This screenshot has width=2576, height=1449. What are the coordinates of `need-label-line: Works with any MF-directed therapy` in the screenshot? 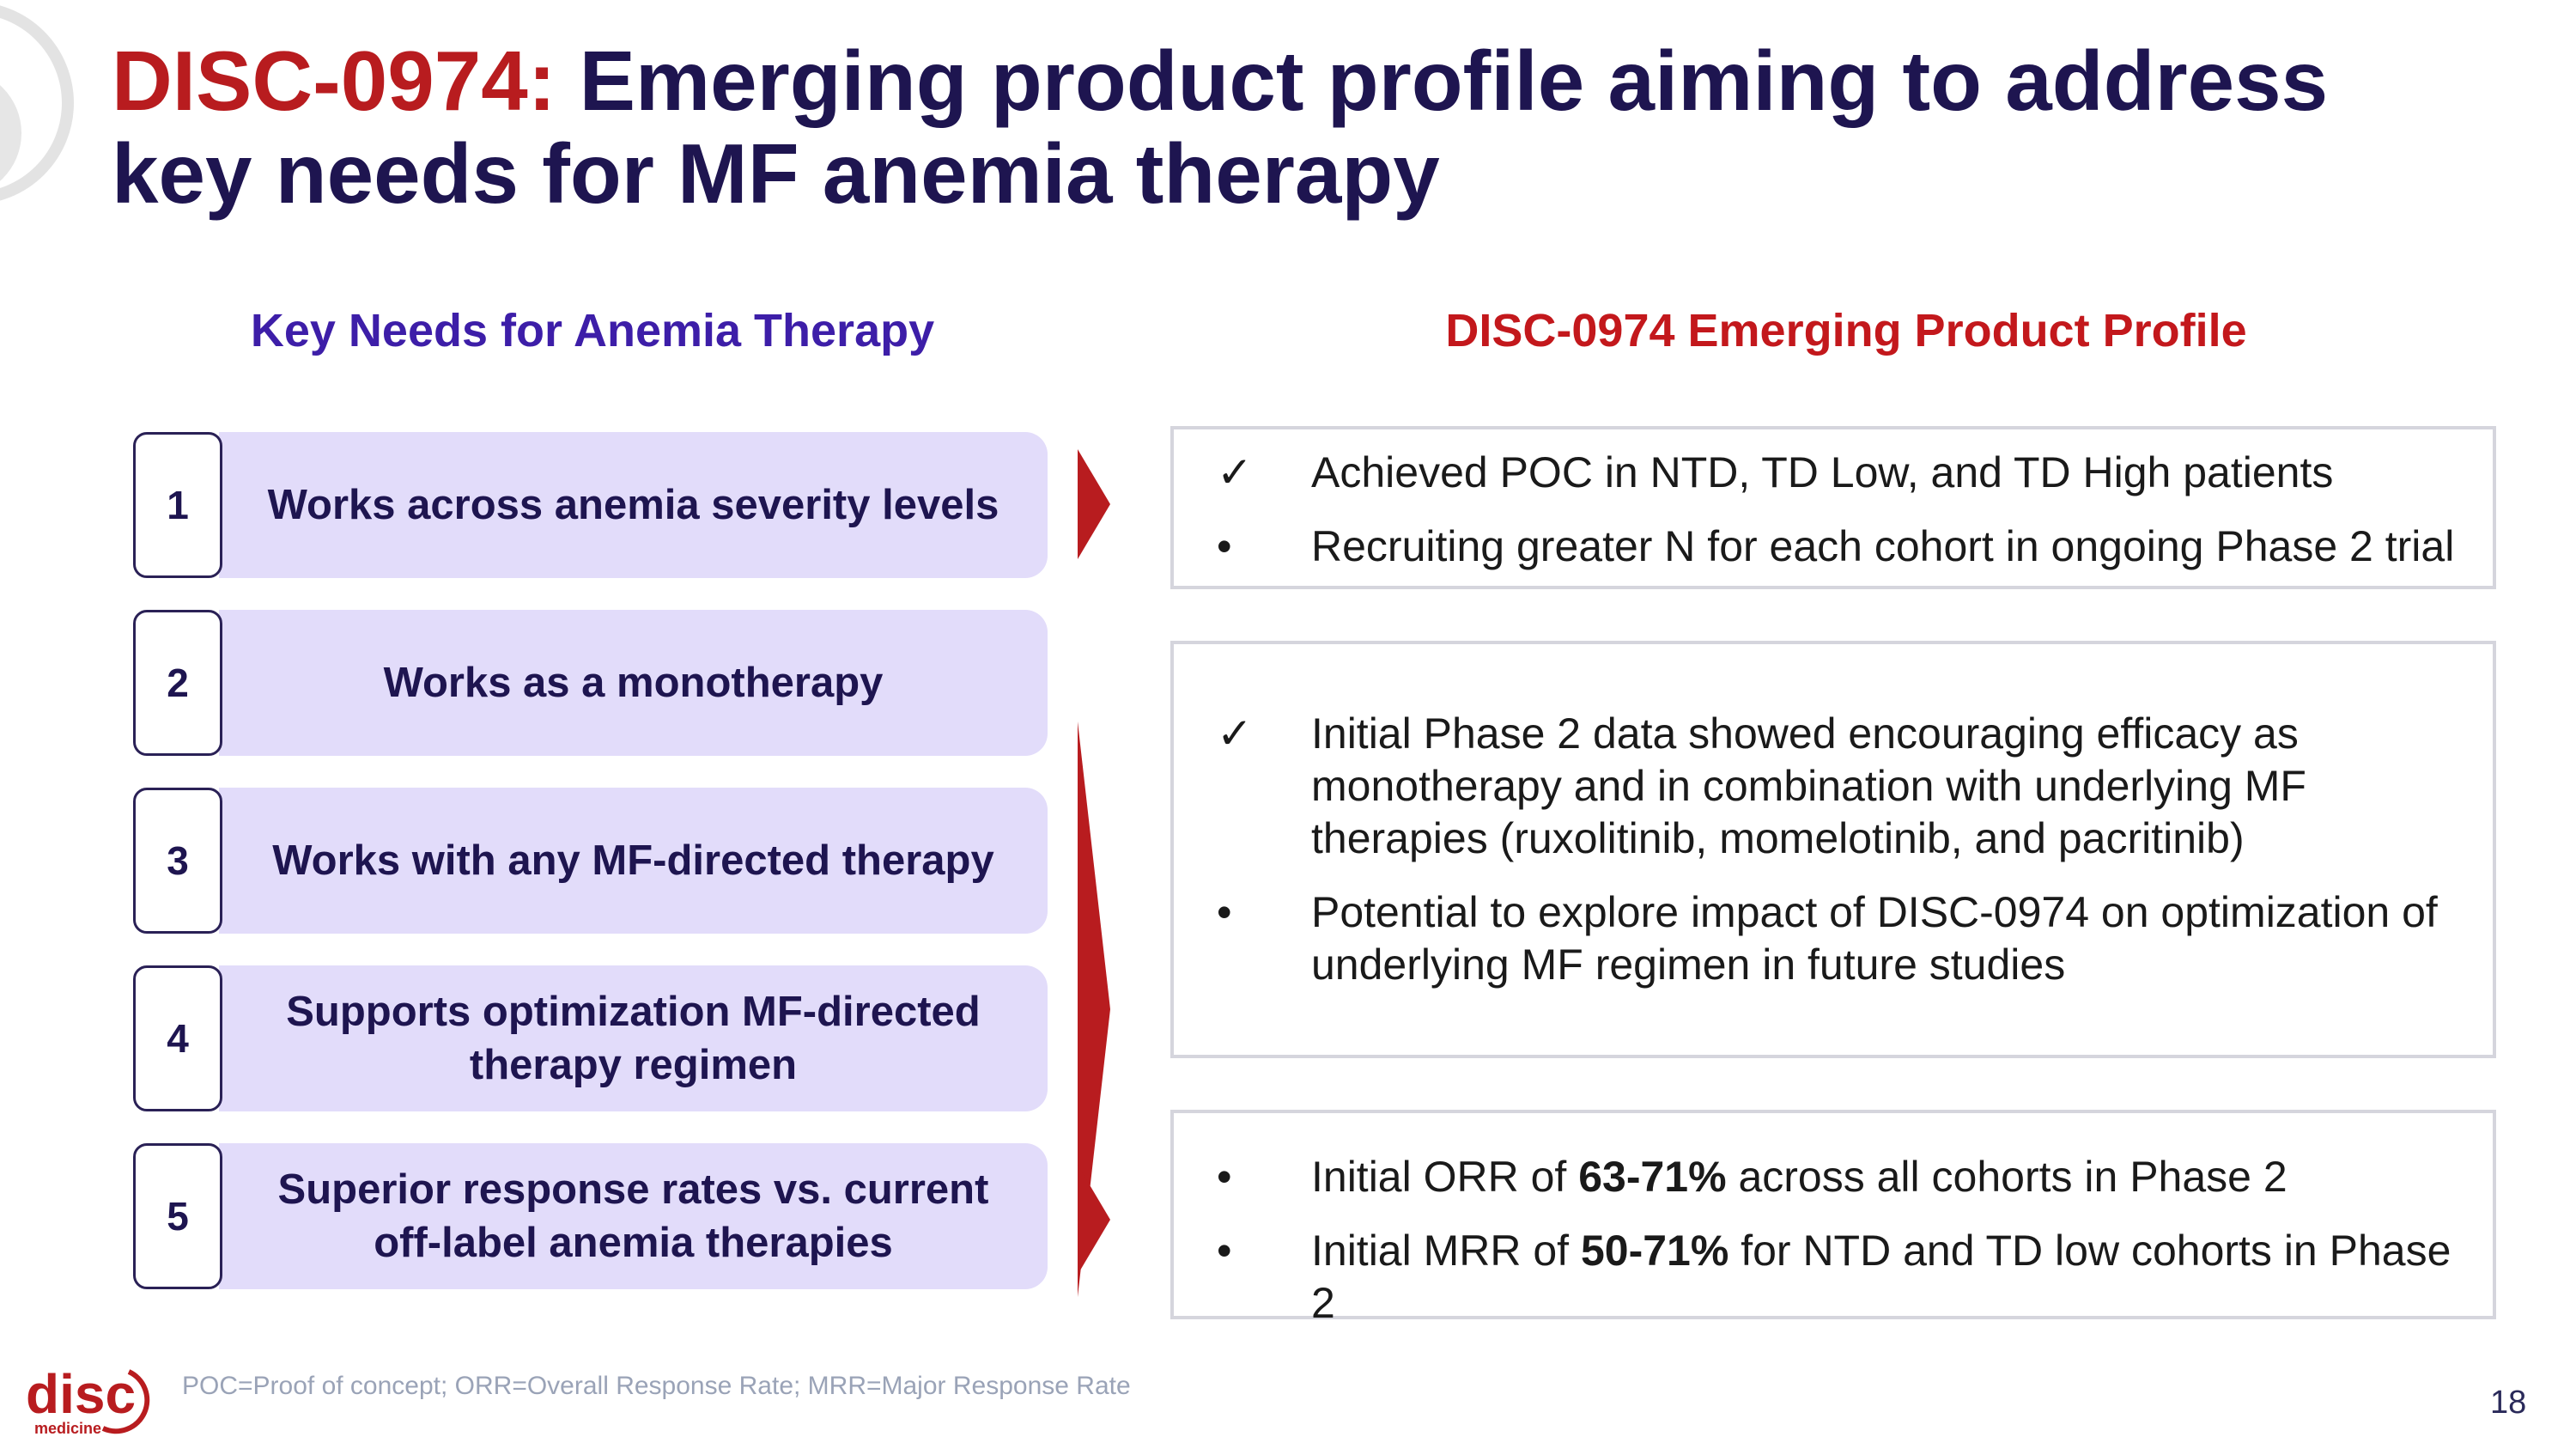 It's located at (633, 860).